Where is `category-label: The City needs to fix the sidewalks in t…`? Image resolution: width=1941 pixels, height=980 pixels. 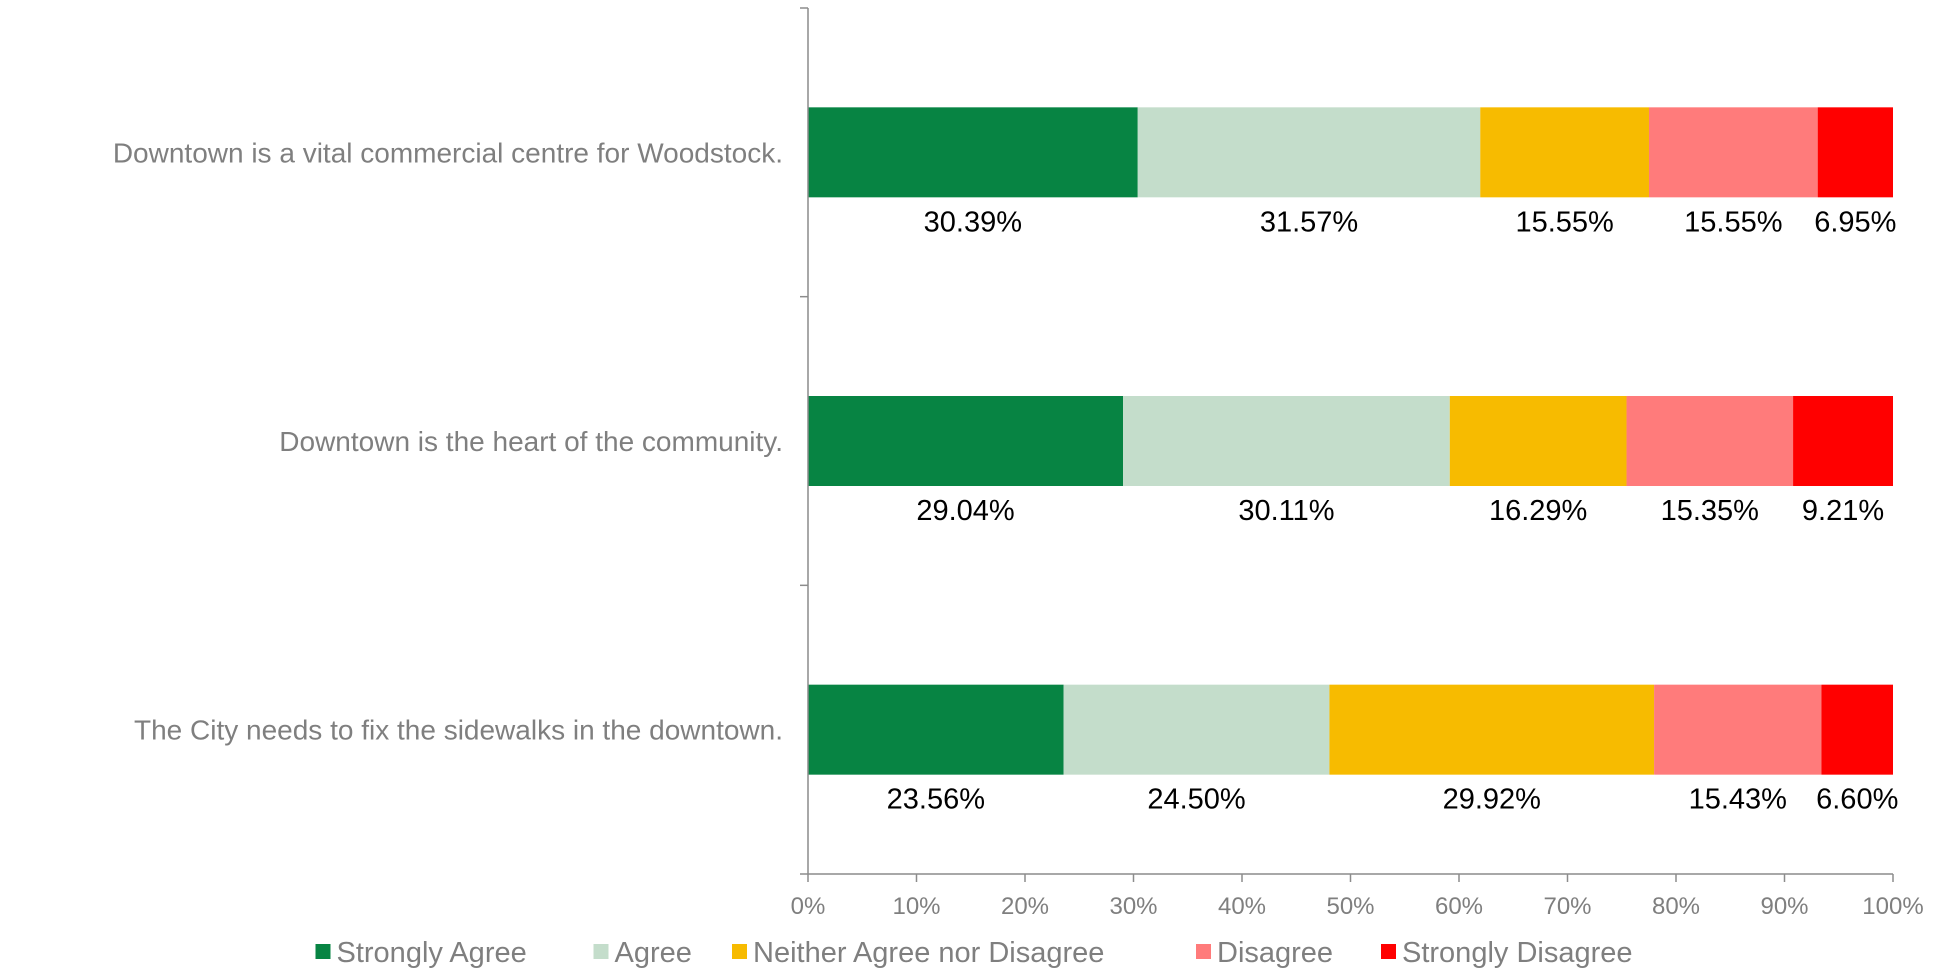
category-label: The City needs to fix the sidewalks in t… is located at coordinates (458, 730).